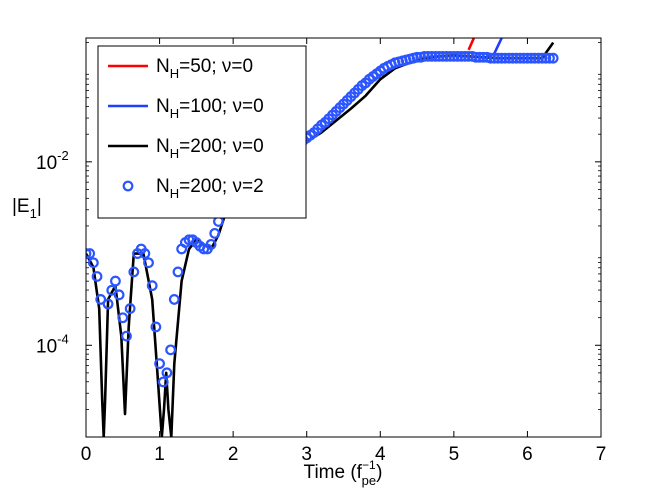  I want to click on x-tick-label: 1, so click(159, 454).